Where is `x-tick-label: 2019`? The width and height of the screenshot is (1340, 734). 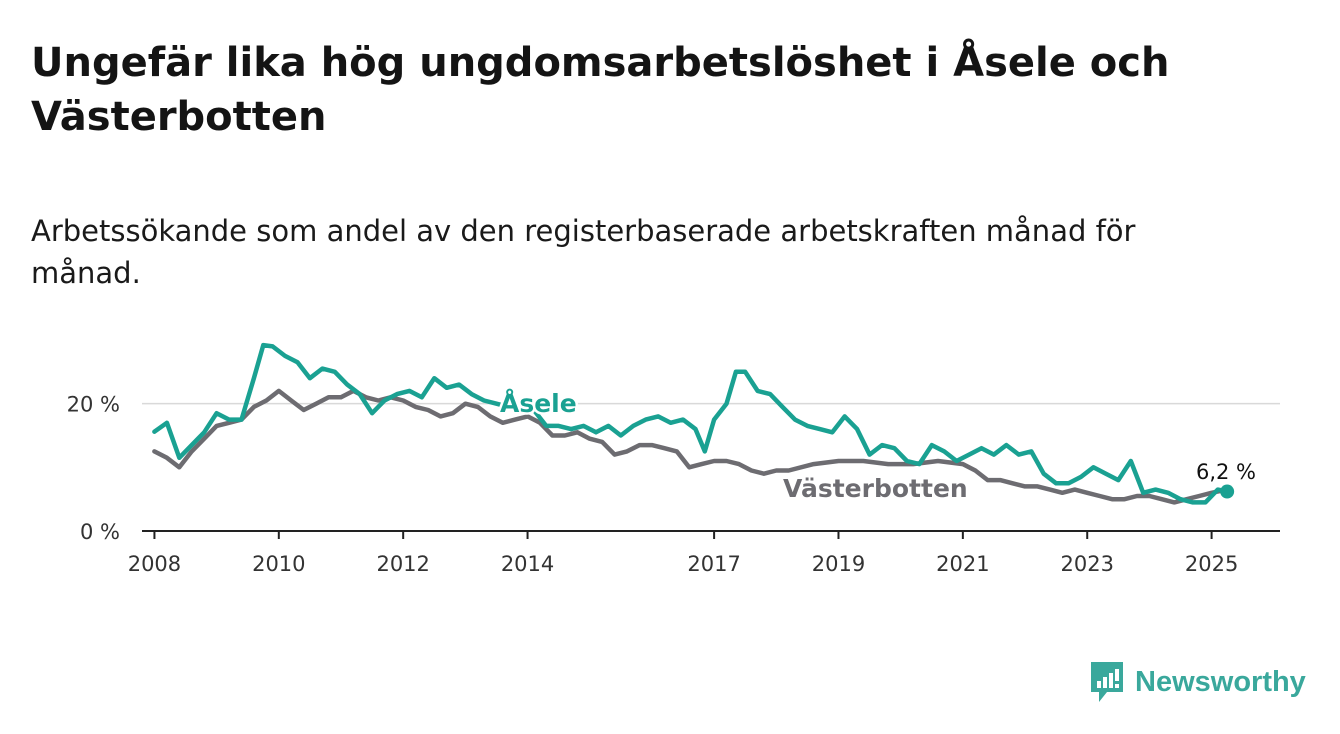 x-tick-label: 2019 is located at coordinates (838, 564).